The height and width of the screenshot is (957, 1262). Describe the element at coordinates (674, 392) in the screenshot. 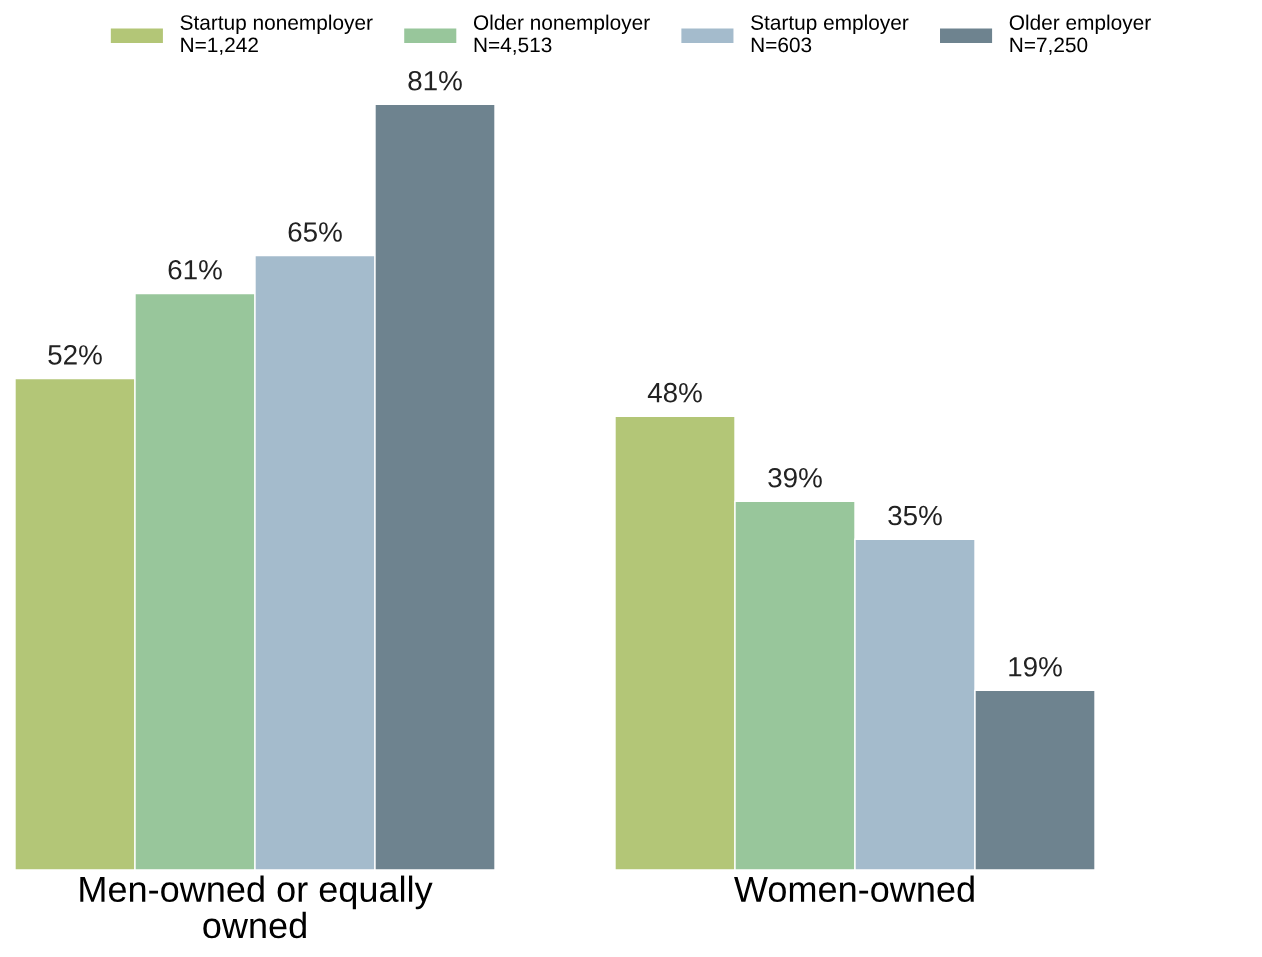

I see `data-label: 48%` at that location.